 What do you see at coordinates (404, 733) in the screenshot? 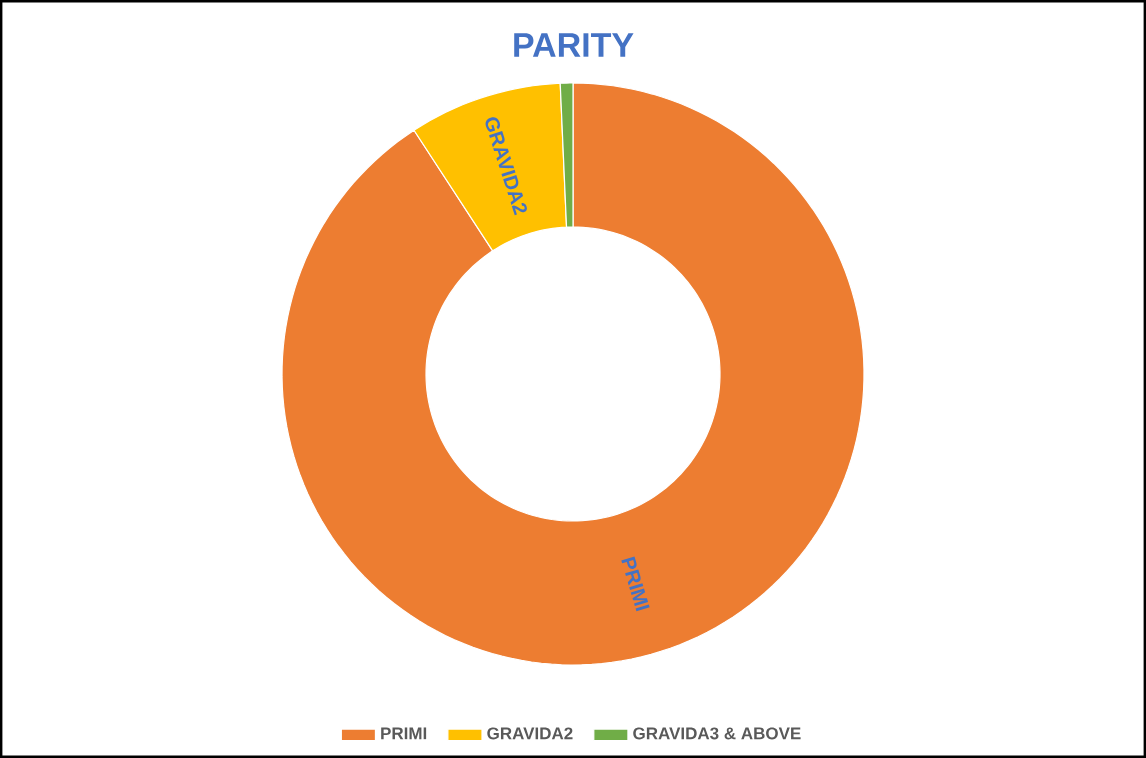
I see `legend-label: PRIMI` at bounding box center [404, 733].